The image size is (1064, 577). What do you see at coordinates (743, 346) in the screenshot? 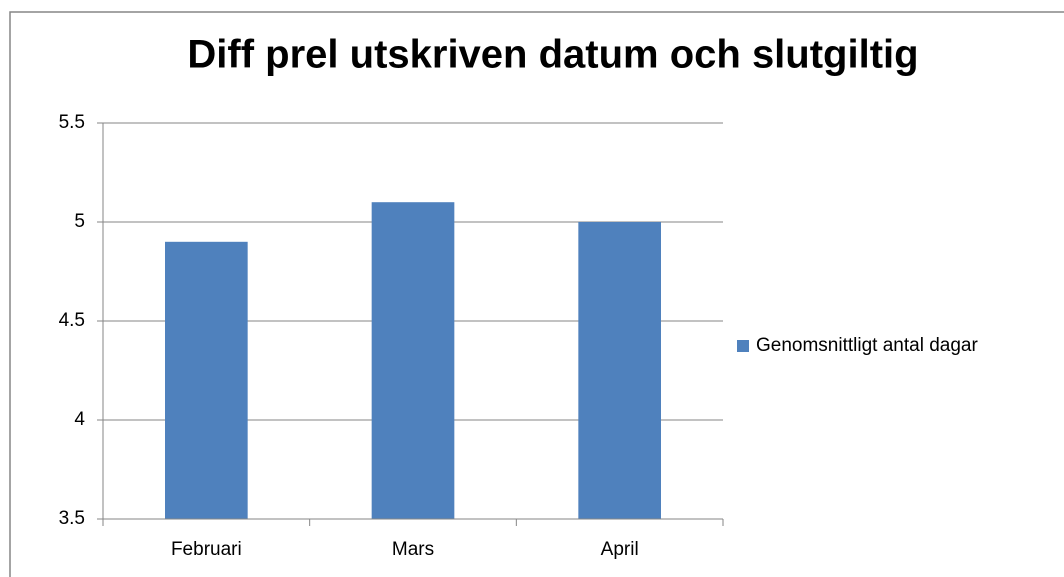
I see `legend-swatch` at bounding box center [743, 346].